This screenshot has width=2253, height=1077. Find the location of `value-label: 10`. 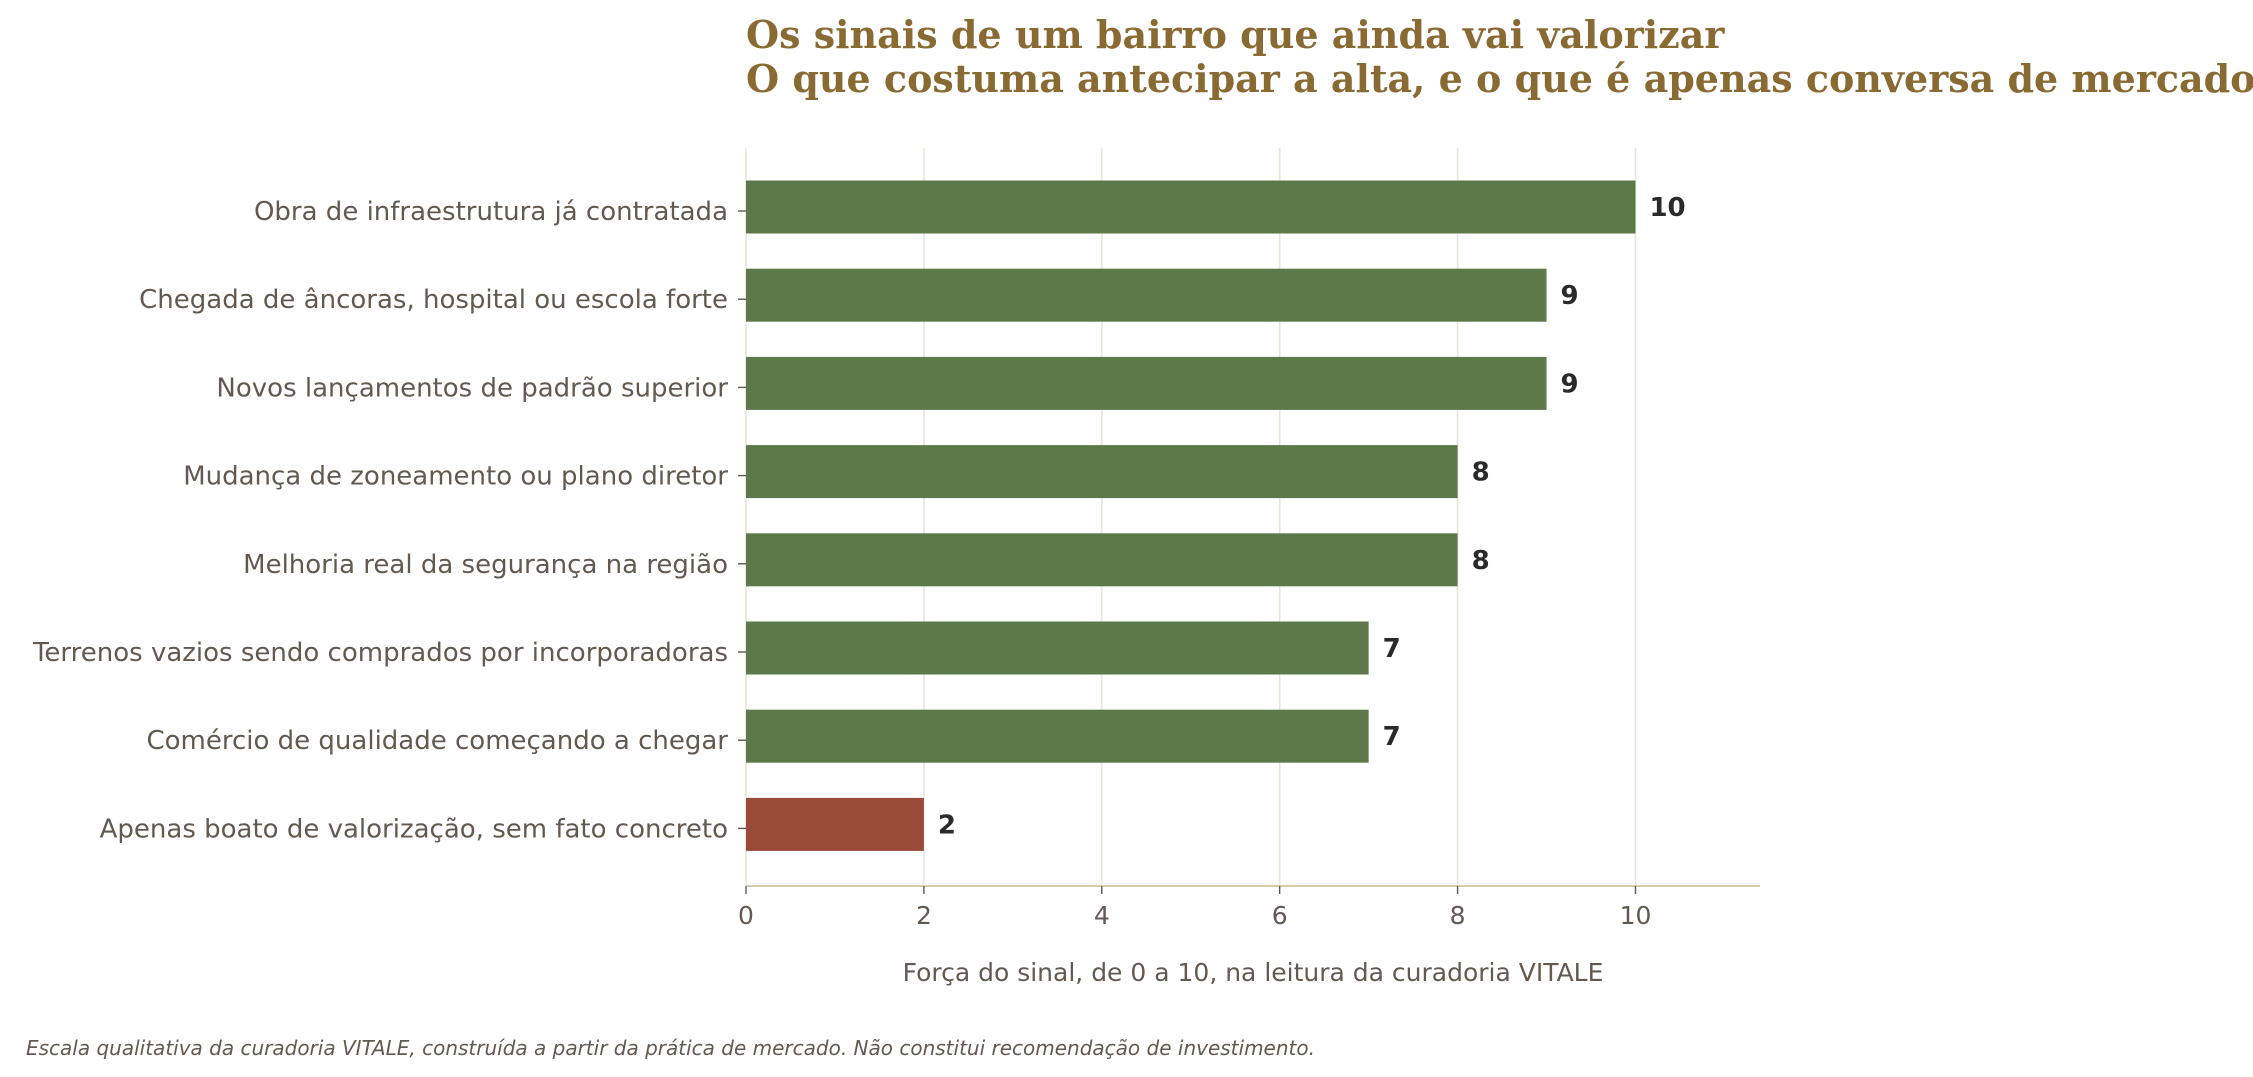

value-label: 10 is located at coordinates (1667, 208).